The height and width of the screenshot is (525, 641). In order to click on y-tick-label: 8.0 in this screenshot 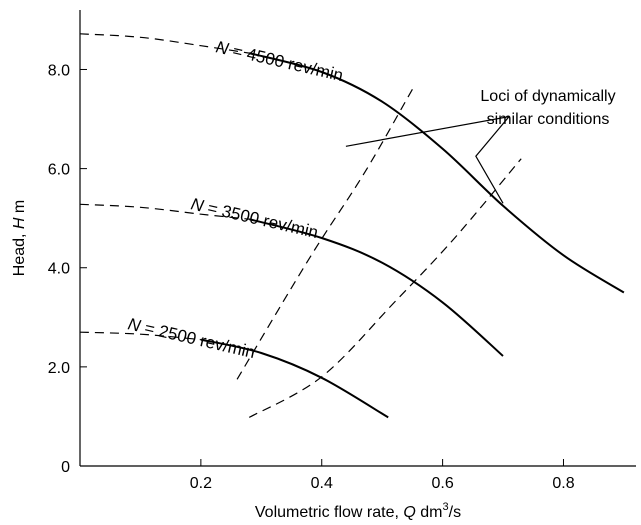, I will do `click(59, 70)`.